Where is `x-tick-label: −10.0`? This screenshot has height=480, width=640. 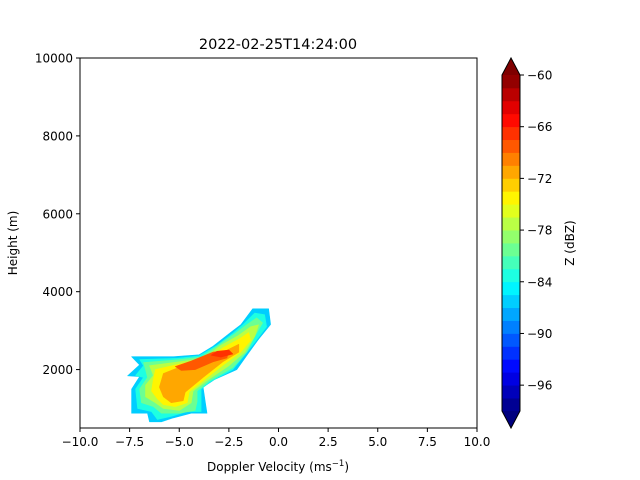 x-tick-label: −10.0 is located at coordinates (80, 442).